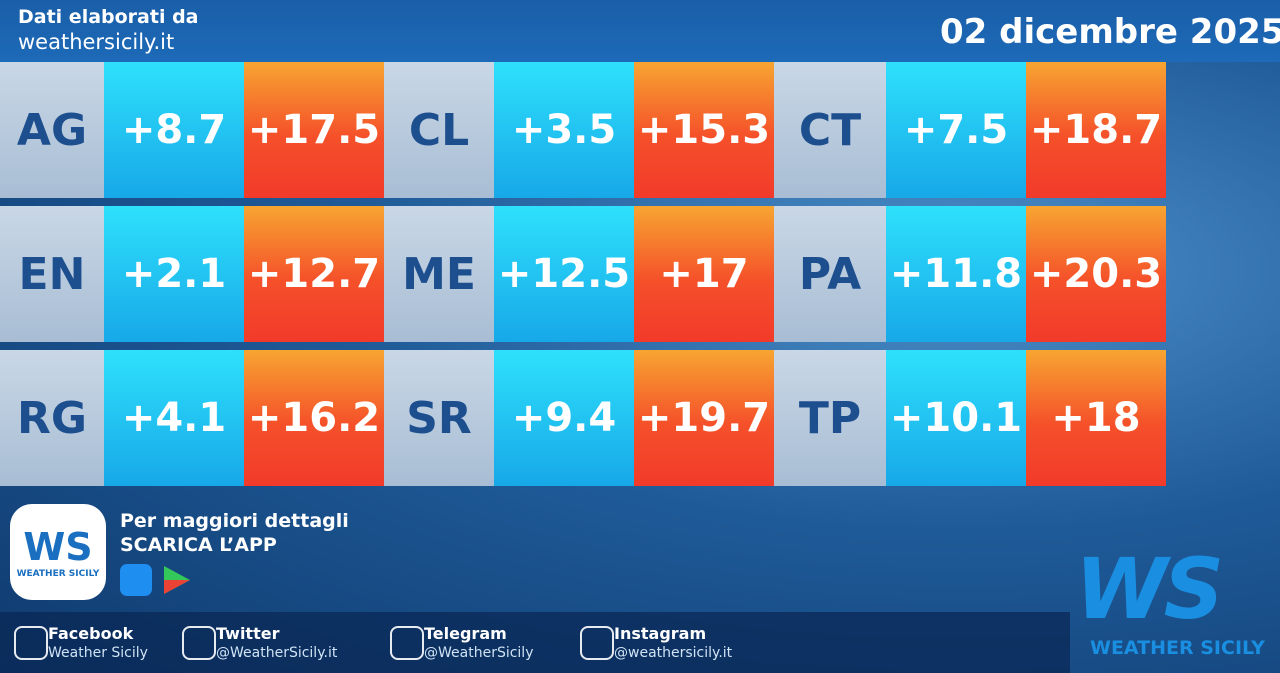 The height and width of the screenshot is (673, 1280). Describe the element at coordinates (177, 587) in the screenshot. I see `play-triangle-lower` at that location.